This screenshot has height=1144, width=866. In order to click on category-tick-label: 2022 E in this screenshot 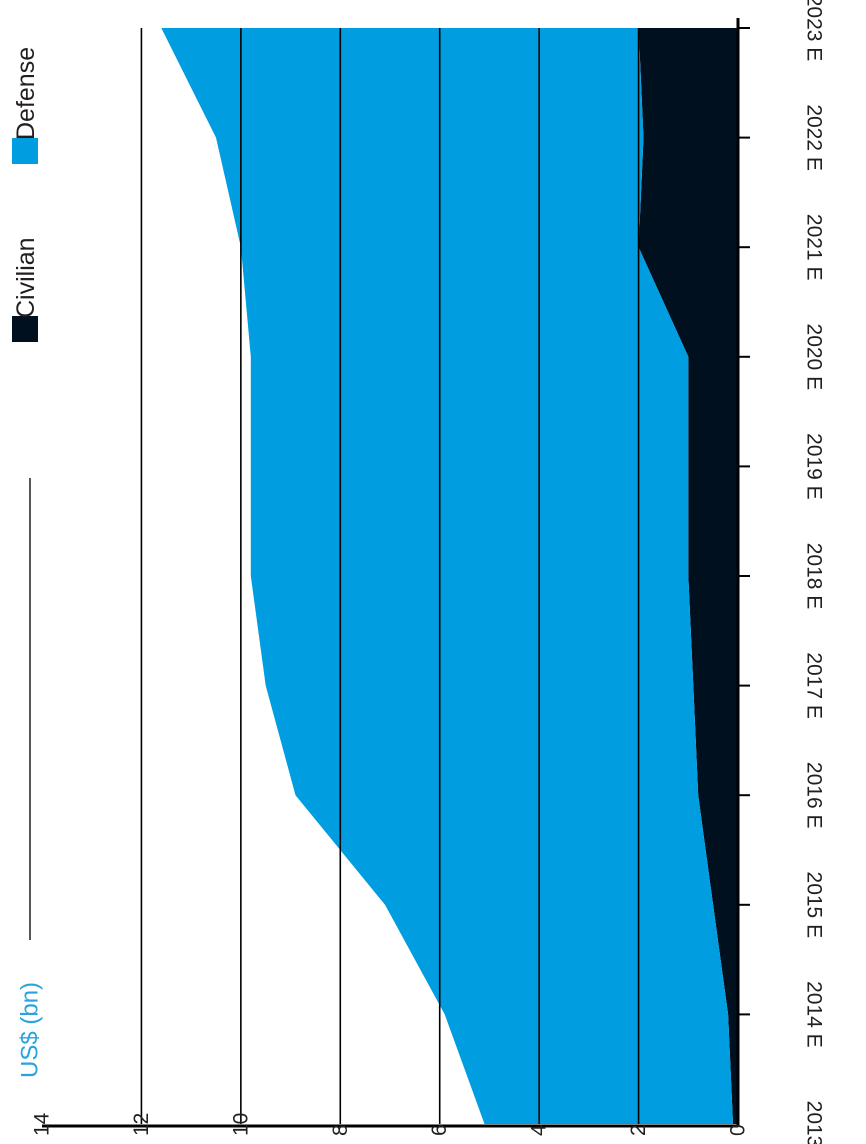, I will do `click(814, 137)`.